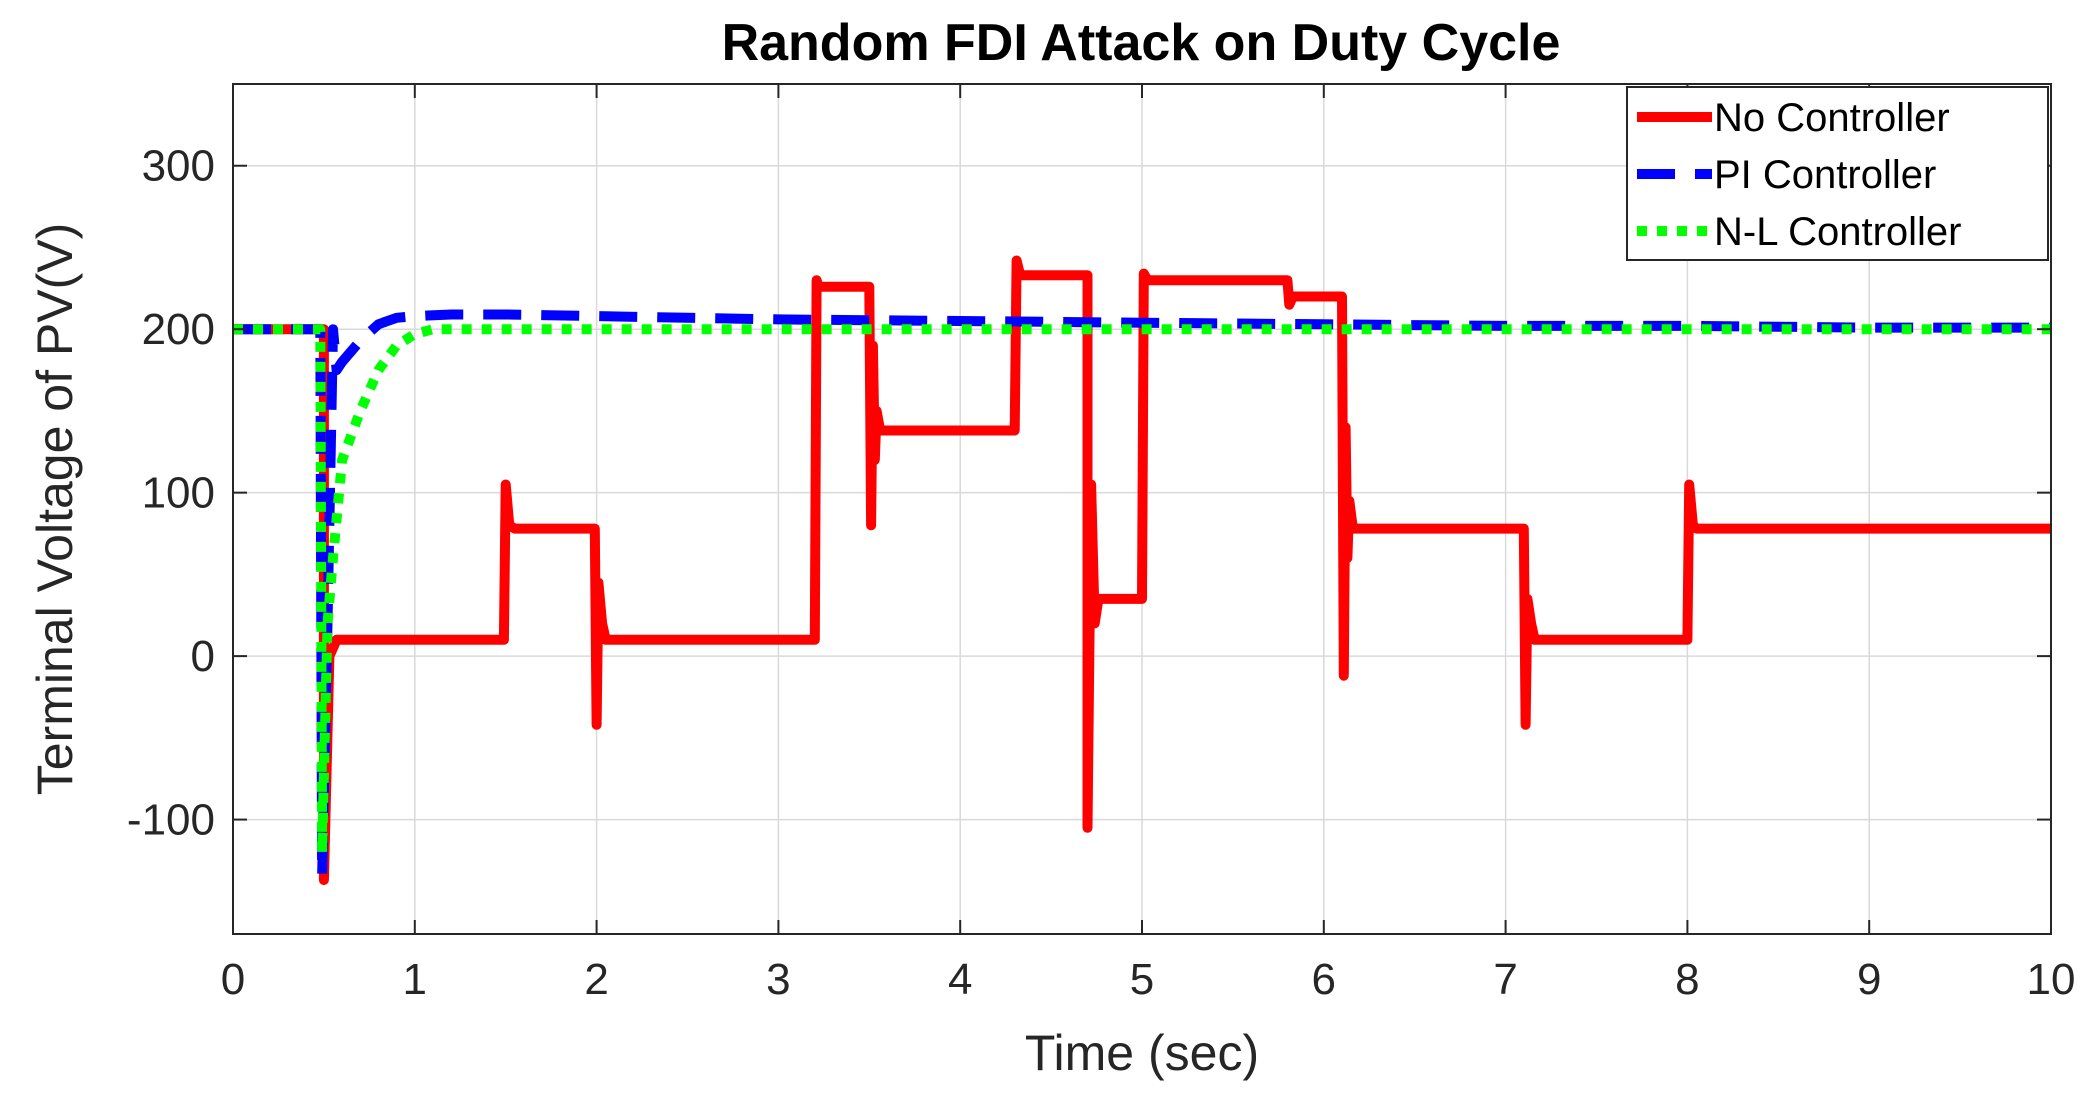 The image size is (2098, 1098). What do you see at coordinates (778, 979) in the screenshot?
I see `x-tick-label: 3` at bounding box center [778, 979].